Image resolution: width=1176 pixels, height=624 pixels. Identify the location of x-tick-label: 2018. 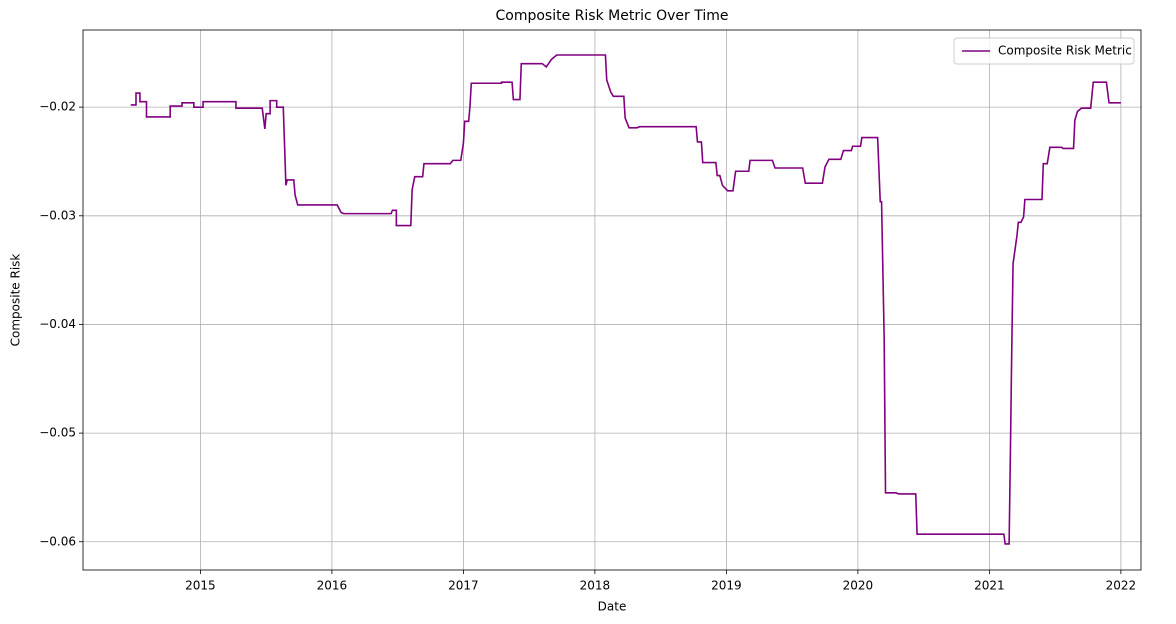
(595, 586).